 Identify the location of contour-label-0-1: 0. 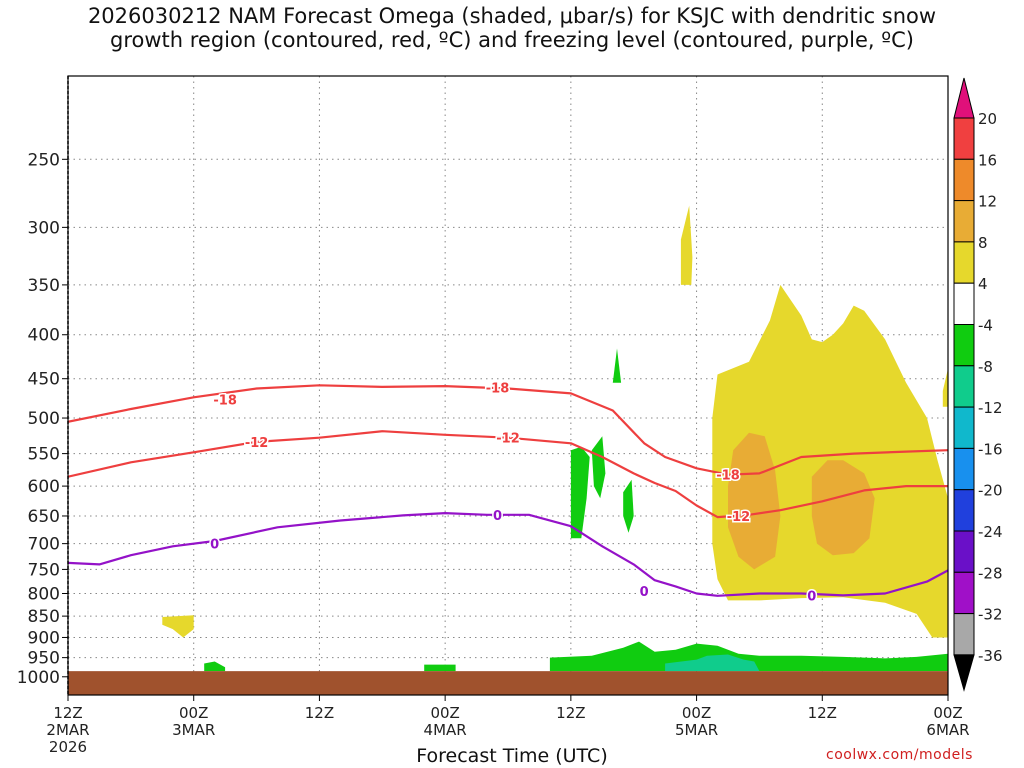
(497, 516).